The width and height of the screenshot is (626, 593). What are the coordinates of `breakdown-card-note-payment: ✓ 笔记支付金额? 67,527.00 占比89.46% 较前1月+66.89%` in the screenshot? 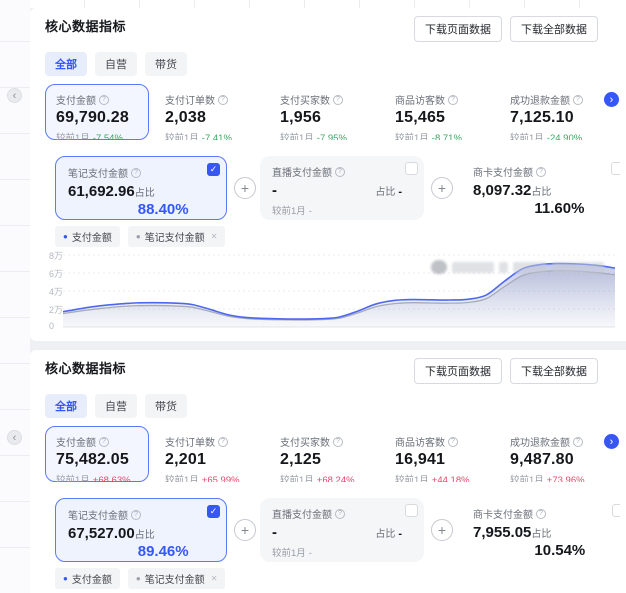 It's located at (141, 530).